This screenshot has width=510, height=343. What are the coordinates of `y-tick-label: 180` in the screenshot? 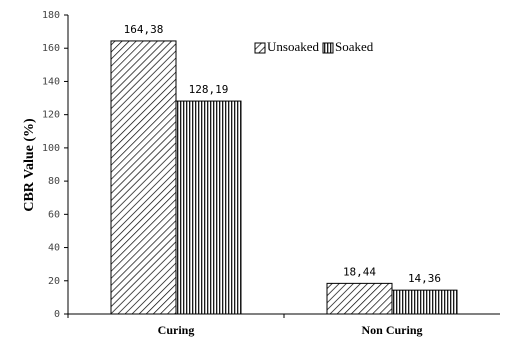 It's located at (51, 15).